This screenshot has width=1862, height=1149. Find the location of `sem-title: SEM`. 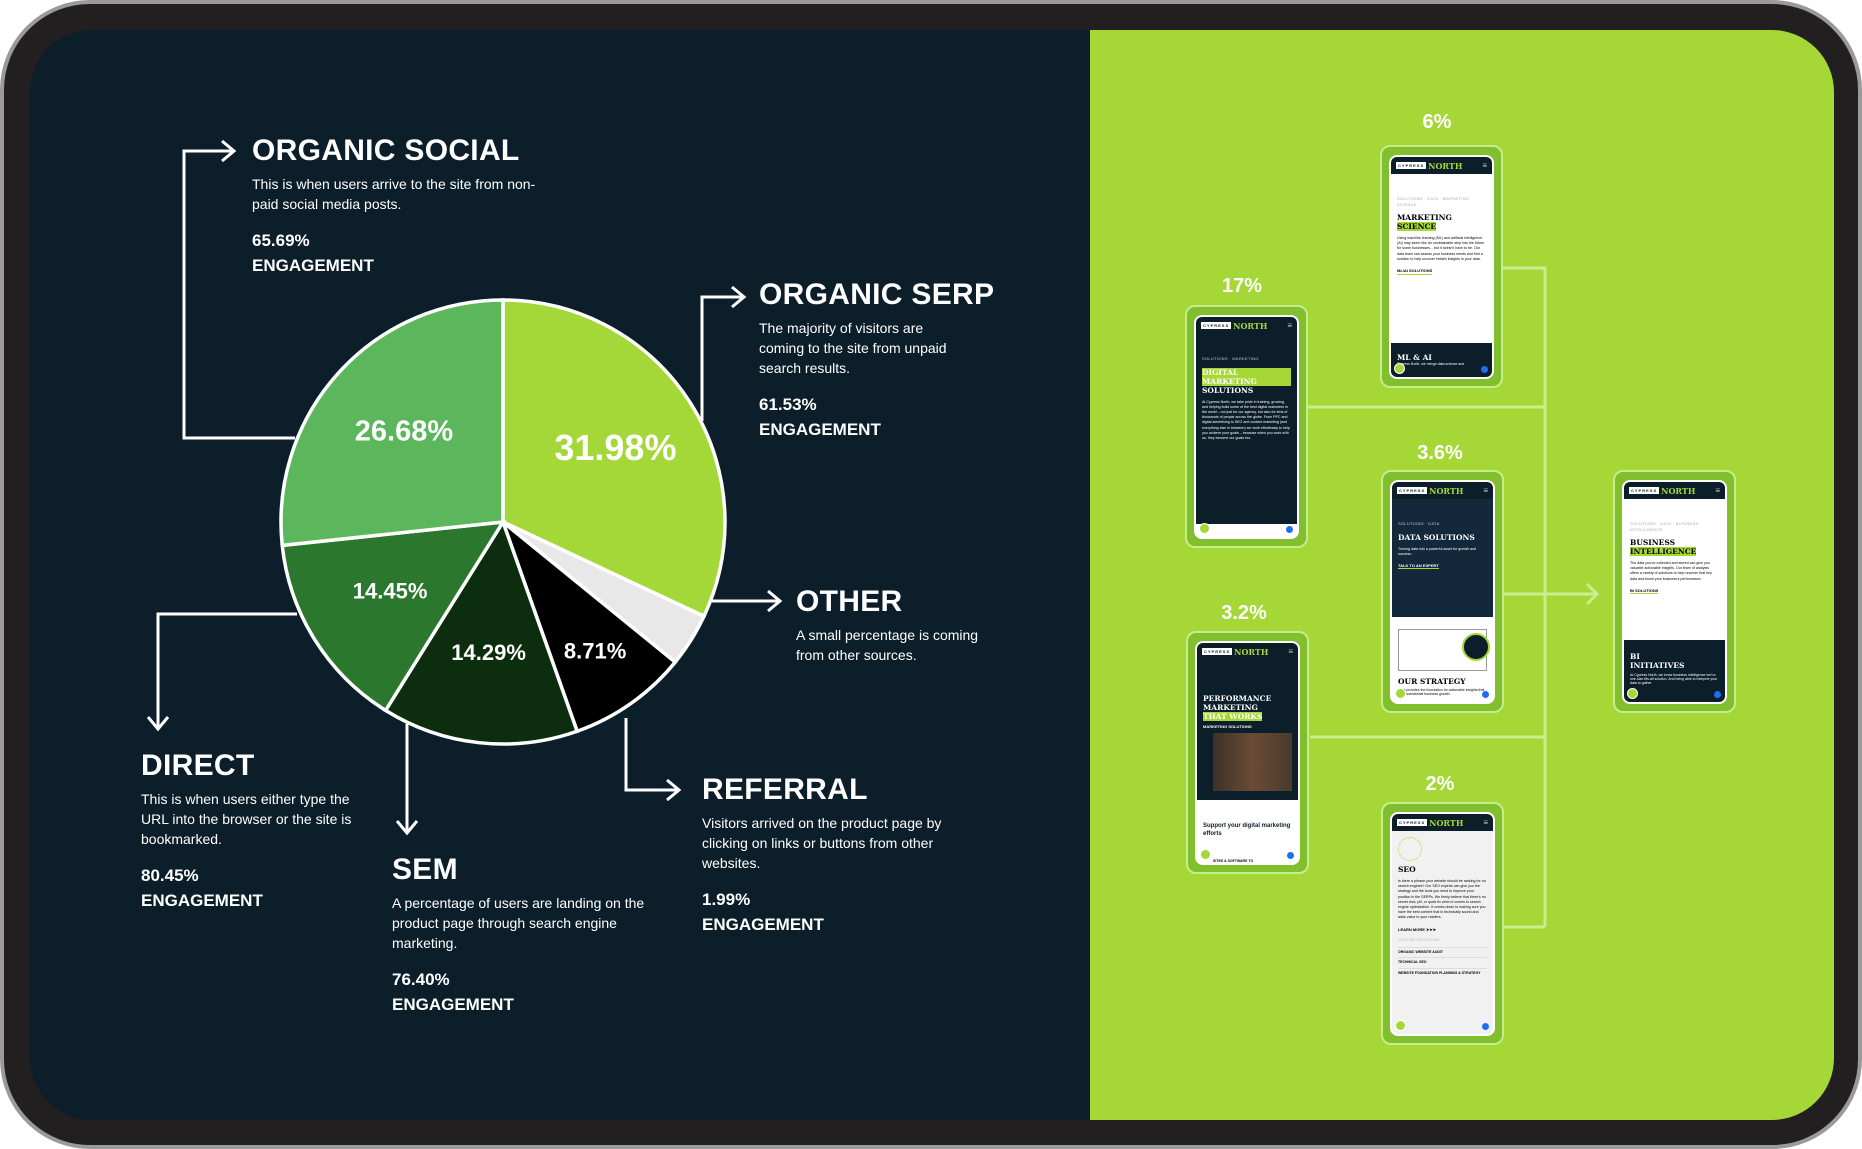

sem-title: SEM is located at coordinates (425, 869).